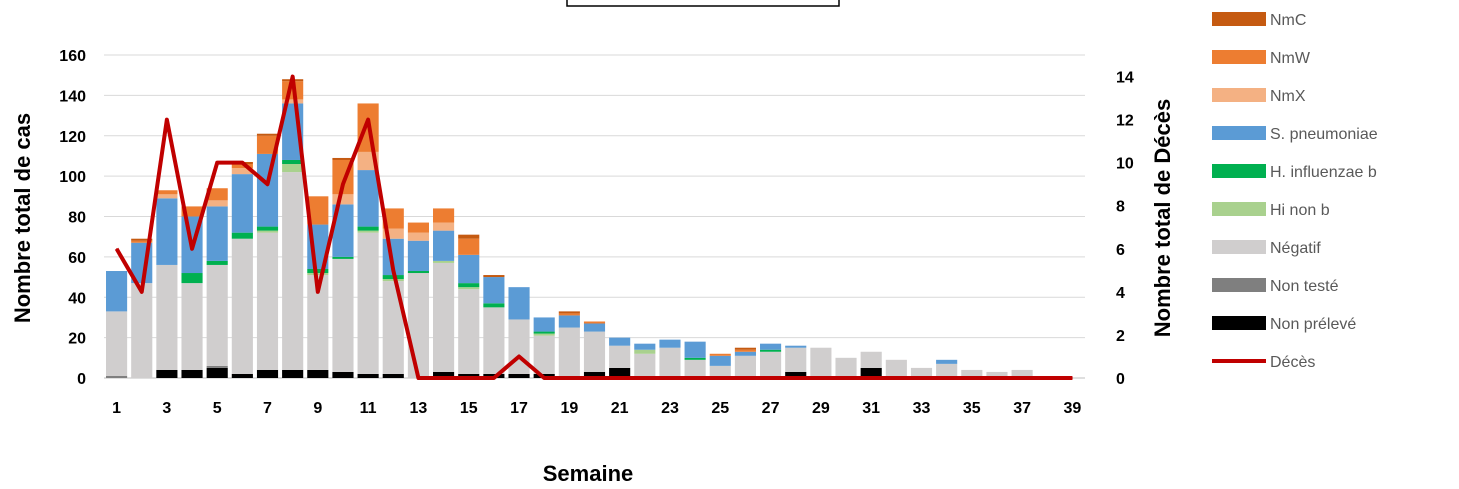  Describe the element at coordinates (1120, 336) in the screenshot. I see `y2-tick-label: 2` at that location.